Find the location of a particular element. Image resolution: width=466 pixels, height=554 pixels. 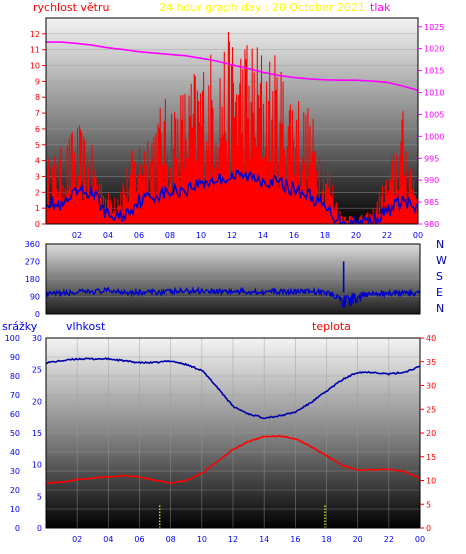

rain-tick-20: 20 is located at coordinates (15, 490).